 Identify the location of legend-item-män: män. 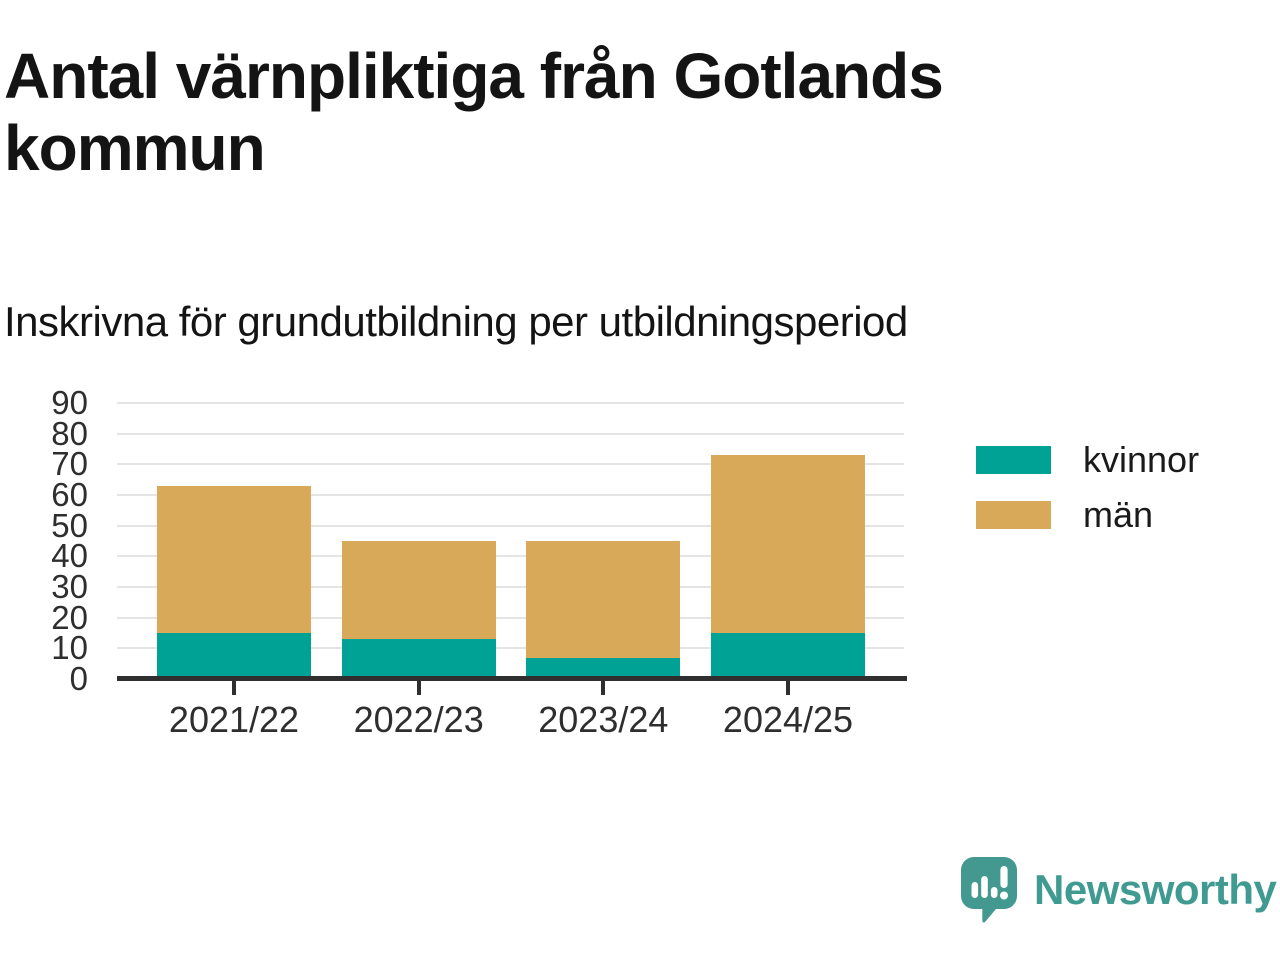
(1087, 514).